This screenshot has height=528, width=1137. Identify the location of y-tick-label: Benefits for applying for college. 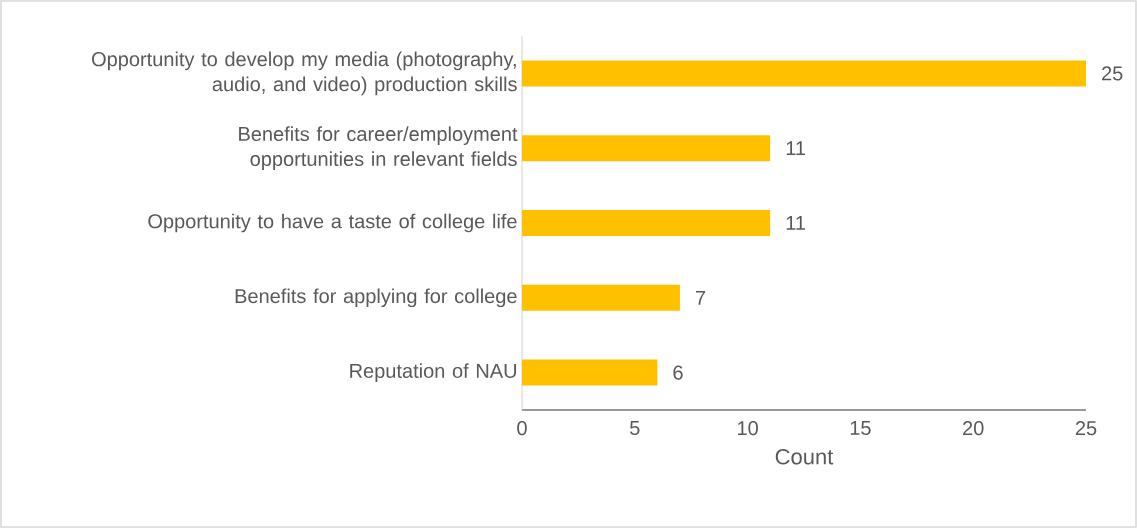
(376, 298).